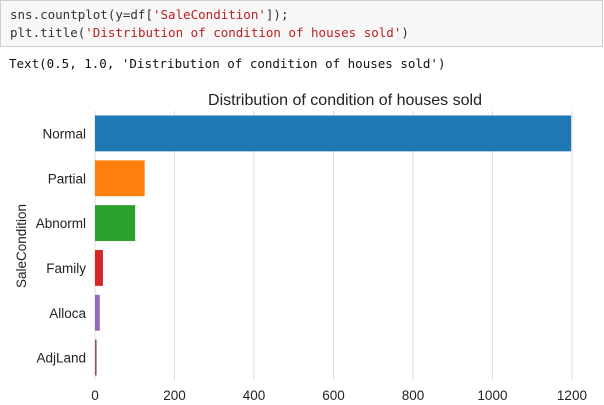 This screenshot has height=405, width=604. I want to click on code-line-1: sns.countplot(y=df['SaleCondition']);, so click(301, 15).